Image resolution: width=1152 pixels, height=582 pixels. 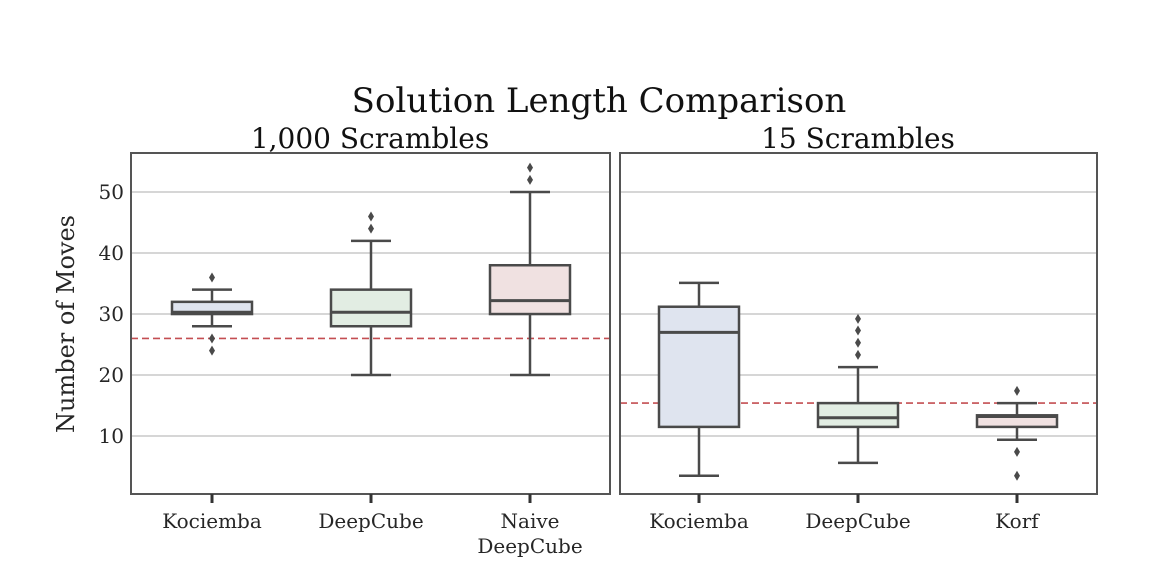 I want to click on y-tick-label: 30, so click(x=111, y=314).